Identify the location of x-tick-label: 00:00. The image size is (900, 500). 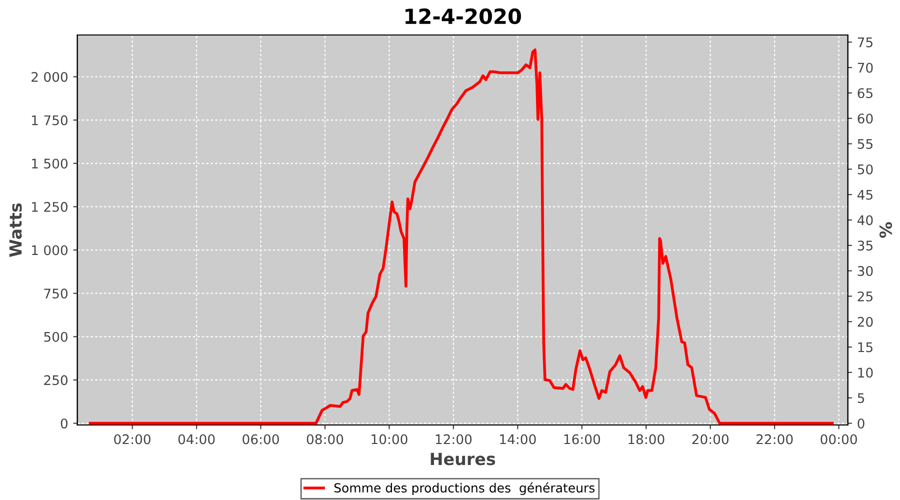
(838, 439).